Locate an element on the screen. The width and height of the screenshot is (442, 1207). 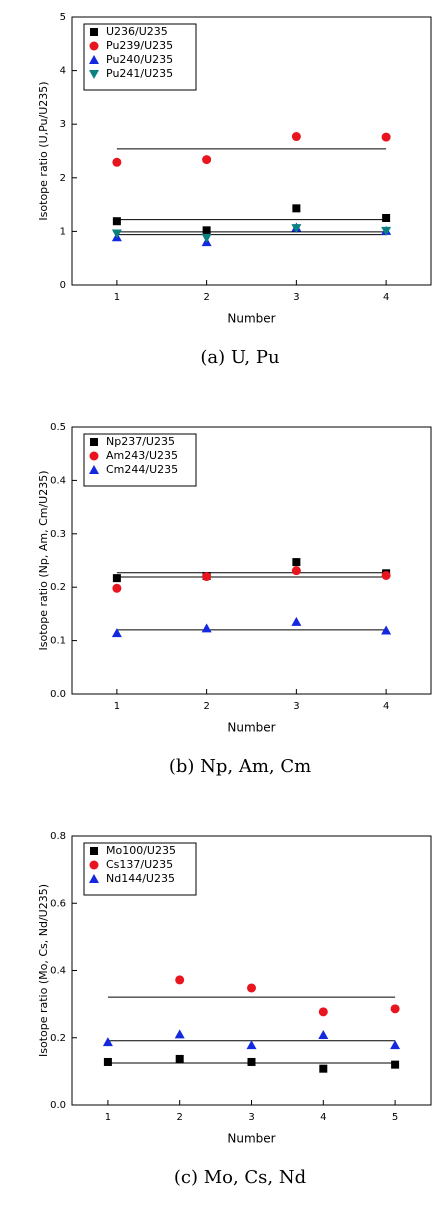
legend-label: Am243/U235 is located at coordinates (142, 455).